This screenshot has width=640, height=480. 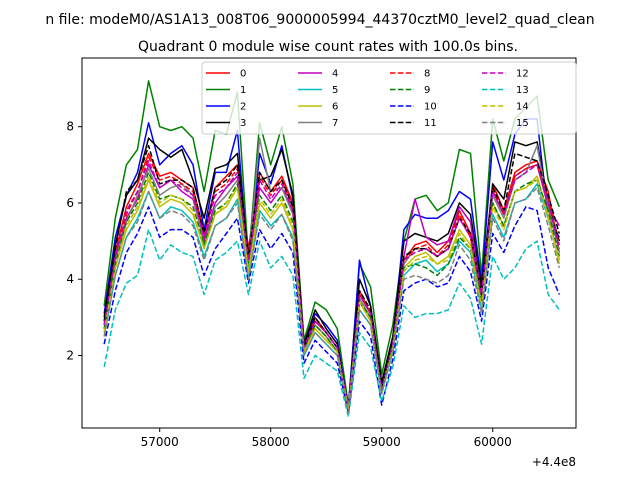 I want to click on legend-label-9: 9, so click(x=427, y=90).